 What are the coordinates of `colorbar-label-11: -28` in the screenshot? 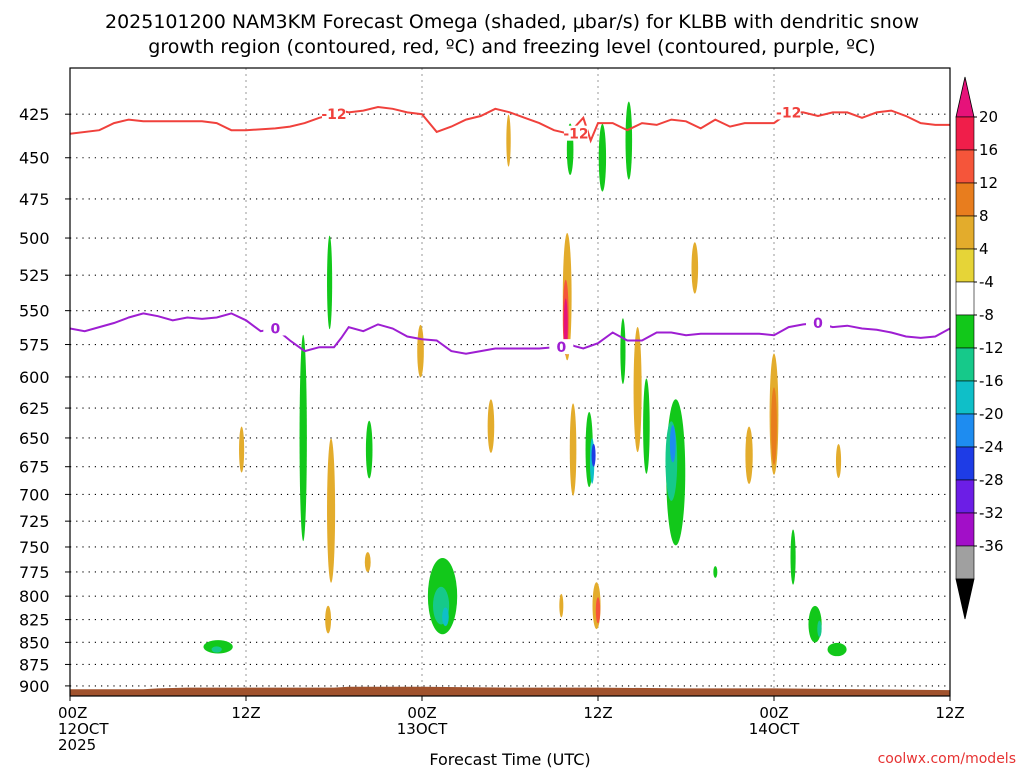 It's located at (991, 480).